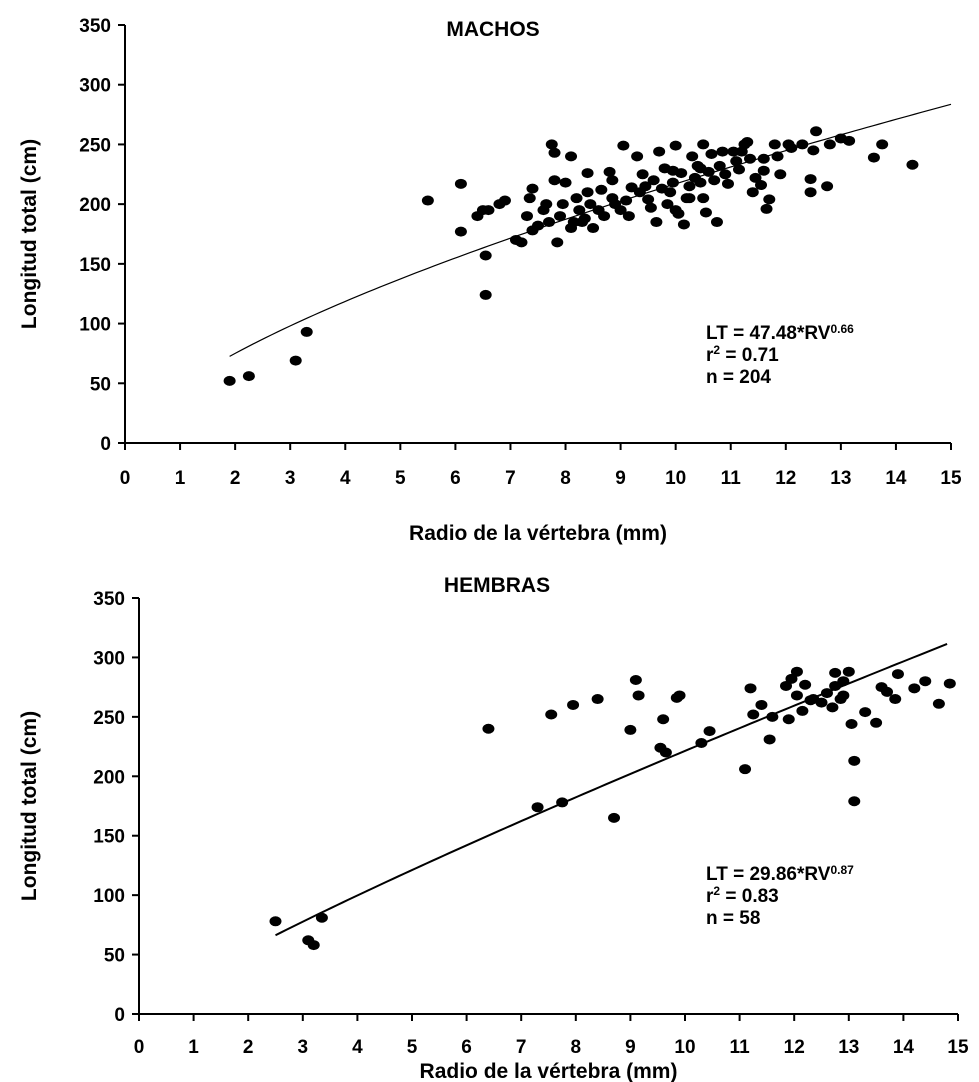 This screenshot has width=979, height=1082. What do you see at coordinates (466, 1047) in the screenshot?
I see `x-tick-label: 6` at bounding box center [466, 1047].